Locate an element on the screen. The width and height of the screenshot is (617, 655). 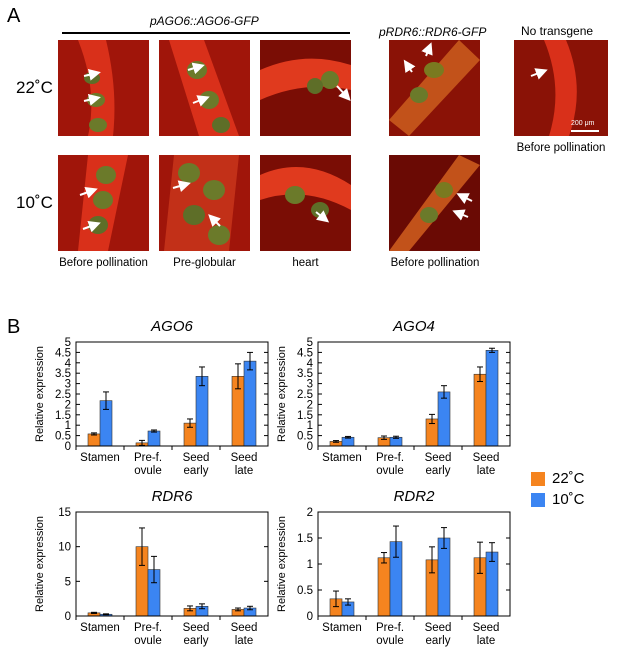
scale-bar-label: 200 μm is located at coordinates (583, 123).